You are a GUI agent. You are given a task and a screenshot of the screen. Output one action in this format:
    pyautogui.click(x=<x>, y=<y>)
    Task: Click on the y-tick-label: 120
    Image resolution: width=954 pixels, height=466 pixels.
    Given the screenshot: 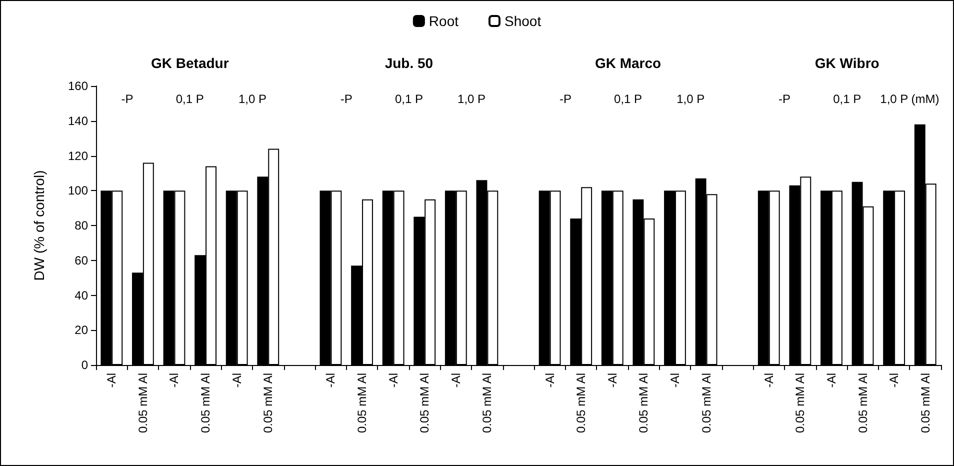 What is the action you would take?
    pyautogui.click(x=78, y=155)
    